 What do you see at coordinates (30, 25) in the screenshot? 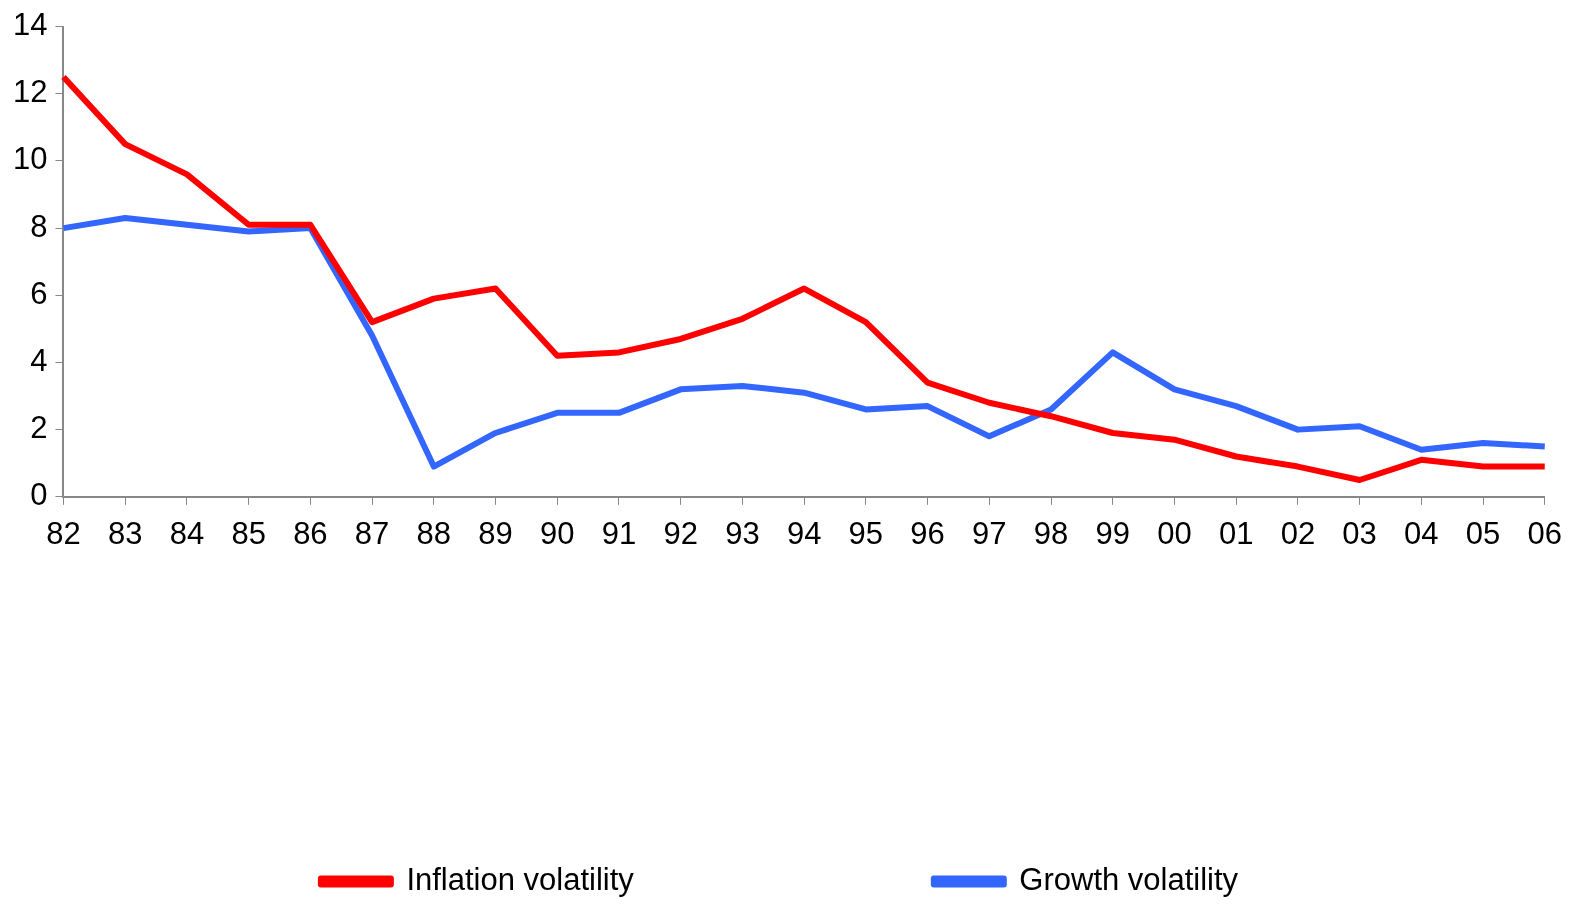
I see `y-tick-label: 14` at bounding box center [30, 25].